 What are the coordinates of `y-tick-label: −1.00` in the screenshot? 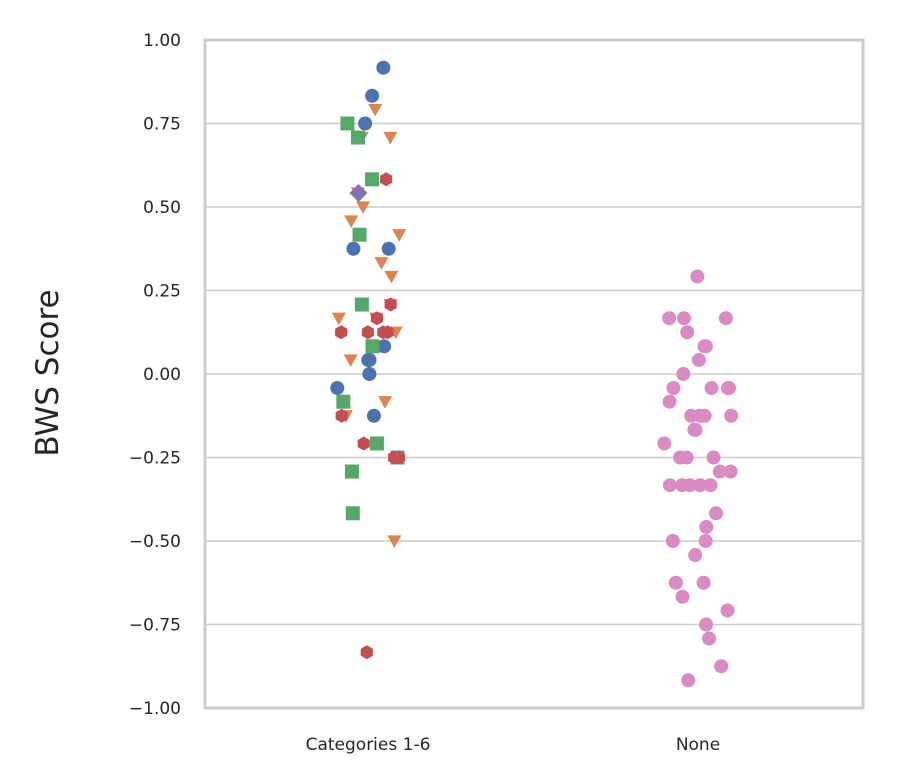 It's located at (155, 709).